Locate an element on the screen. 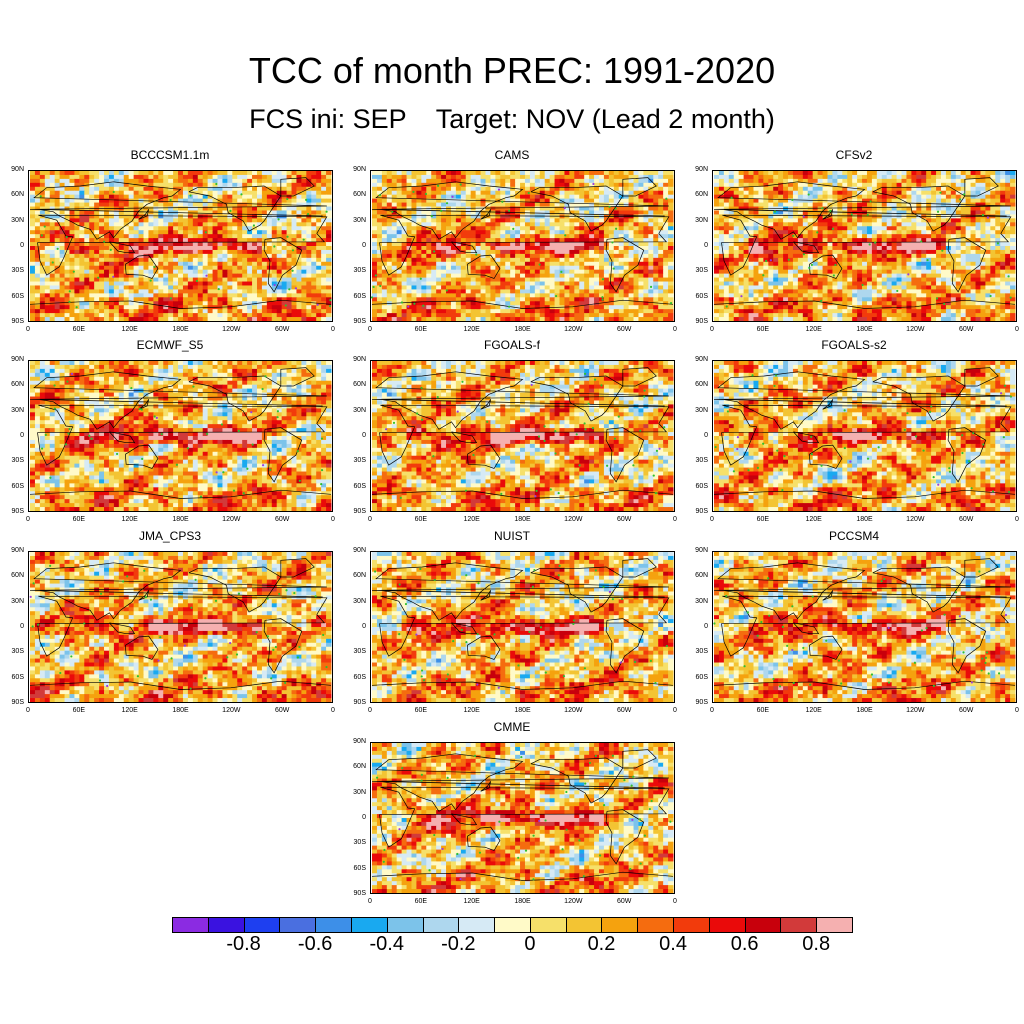 This screenshot has width=1024, height=1024. colorbar-label: -0.6 is located at coordinates (315, 944).